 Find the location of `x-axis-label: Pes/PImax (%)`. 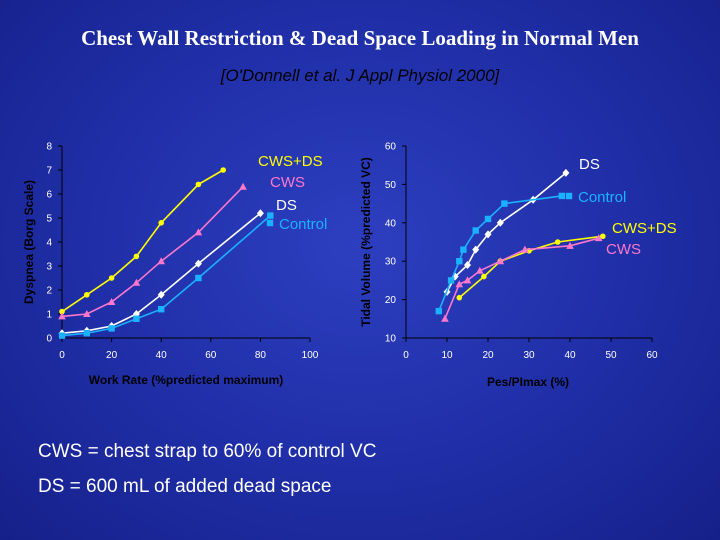

x-axis-label: Pes/PImax (%) is located at coordinates (528, 382).